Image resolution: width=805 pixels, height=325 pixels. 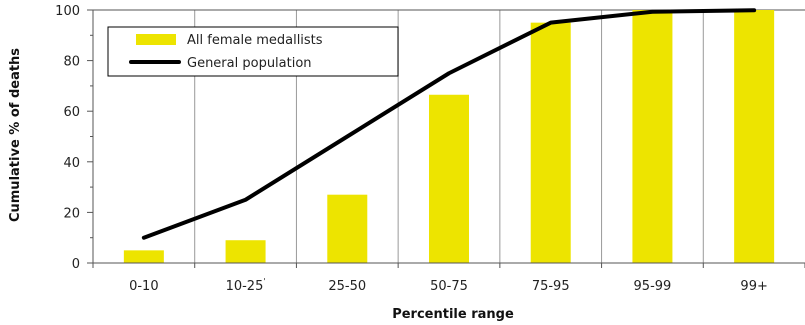 What do you see at coordinates (67, 11) in the screenshot?
I see `y-tick-label: 100` at bounding box center [67, 11].